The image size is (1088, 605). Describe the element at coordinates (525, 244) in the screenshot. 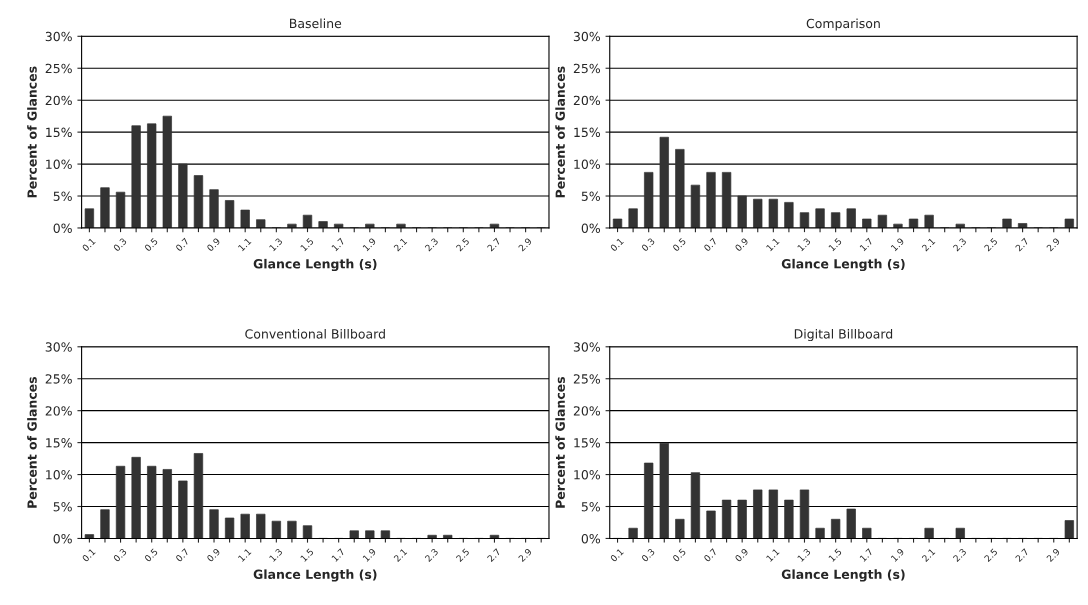

I see `x-tick-label: 2.9` at that location.